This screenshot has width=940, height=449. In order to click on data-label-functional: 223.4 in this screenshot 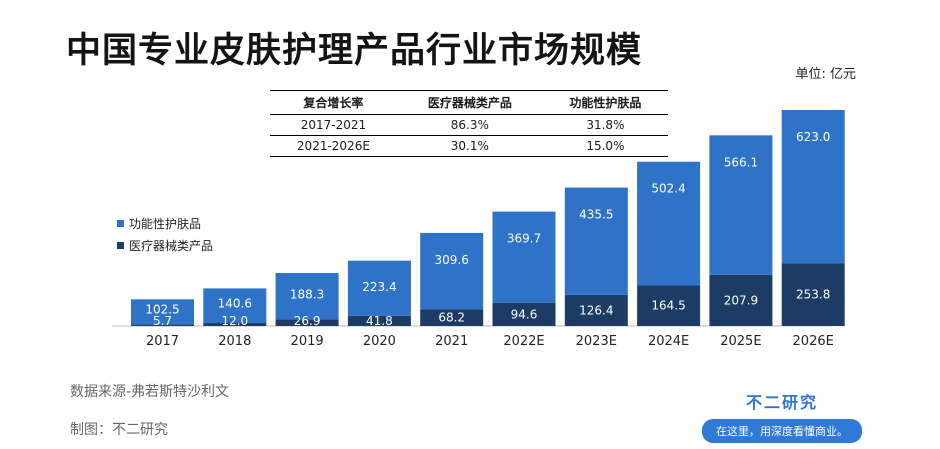, I will do `click(379, 287)`.